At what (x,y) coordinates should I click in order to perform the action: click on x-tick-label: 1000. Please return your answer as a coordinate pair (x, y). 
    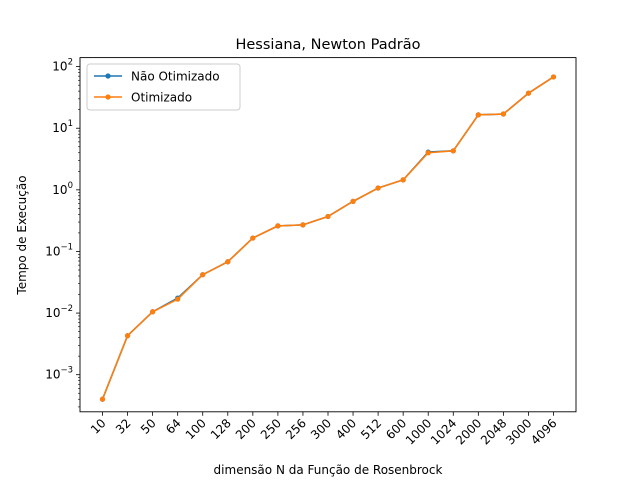
    Looking at the image, I should click on (418, 431).